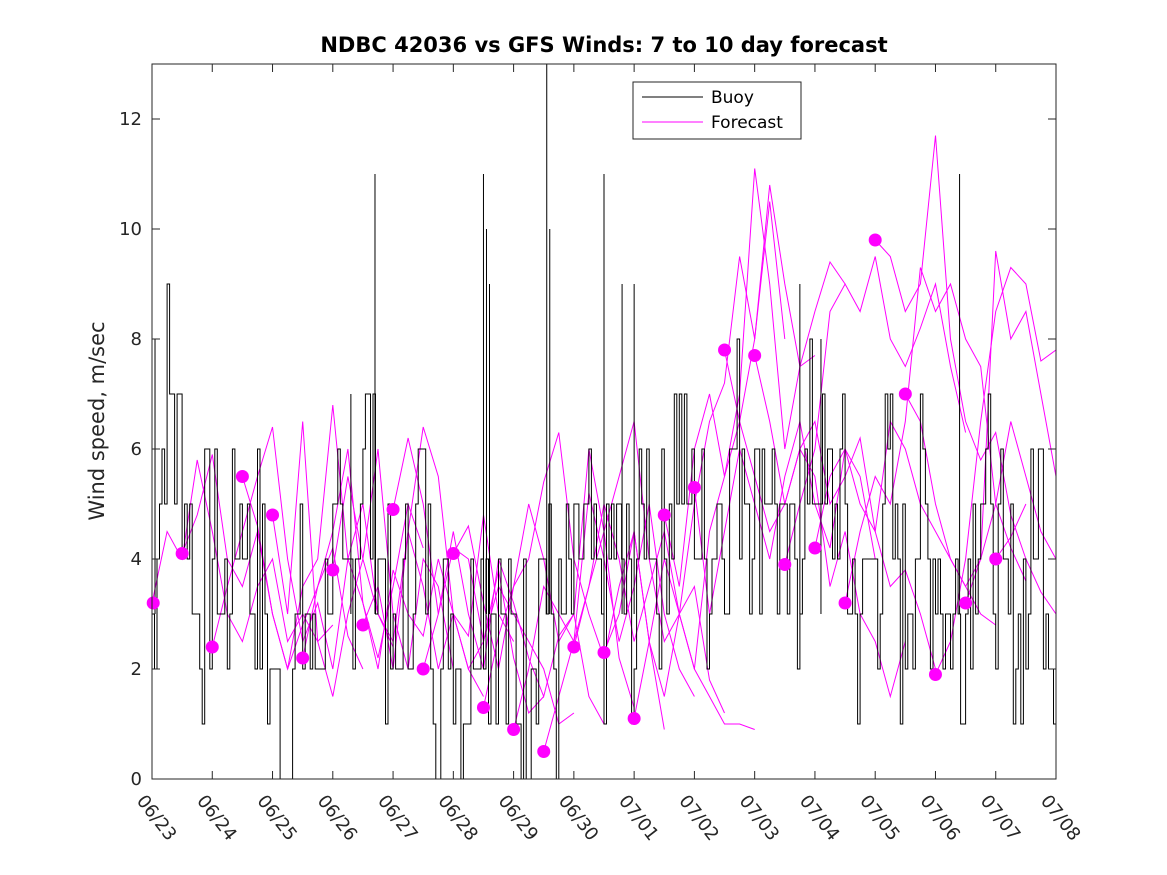  What do you see at coordinates (1060, 818) in the screenshot?
I see `x-tick-label: 07/08` at bounding box center [1060, 818].